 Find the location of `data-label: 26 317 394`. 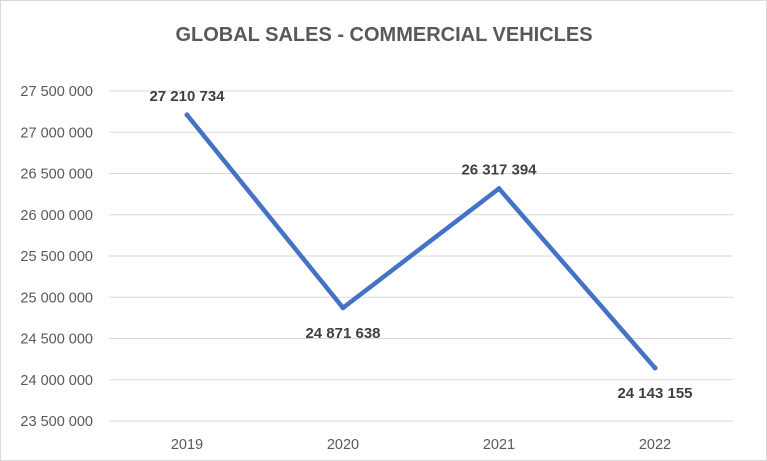

data-label: 26 317 394 is located at coordinates (499, 170).